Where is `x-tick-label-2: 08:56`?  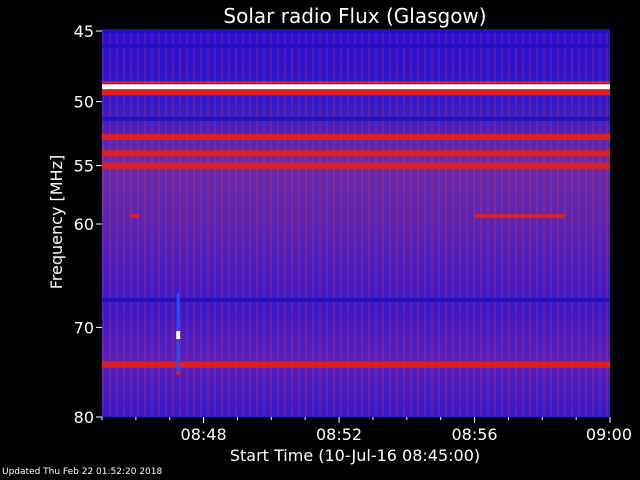
x-tick-label-2: 08:56 is located at coordinates (474, 434).